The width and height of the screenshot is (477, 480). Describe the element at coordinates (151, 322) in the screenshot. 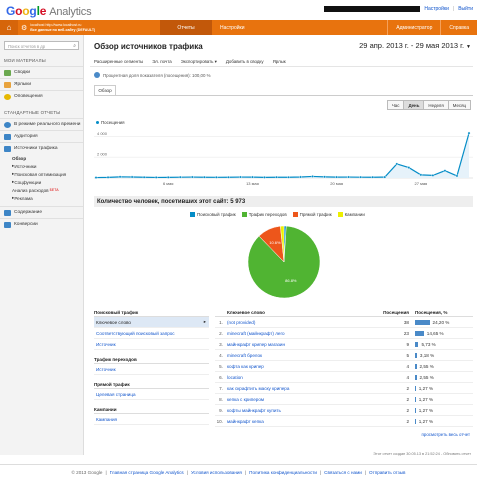

I see `dim-keyword: Ключевое слово ▸` at that location.